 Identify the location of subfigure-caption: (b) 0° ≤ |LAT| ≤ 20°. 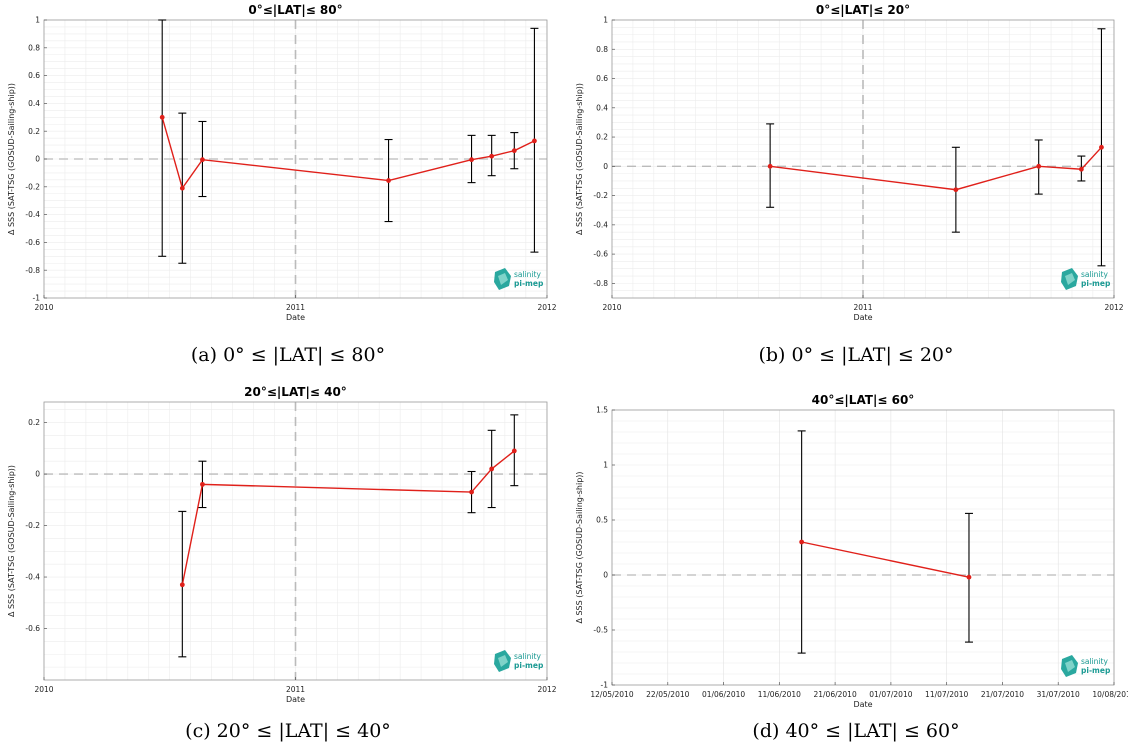
(855, 355).